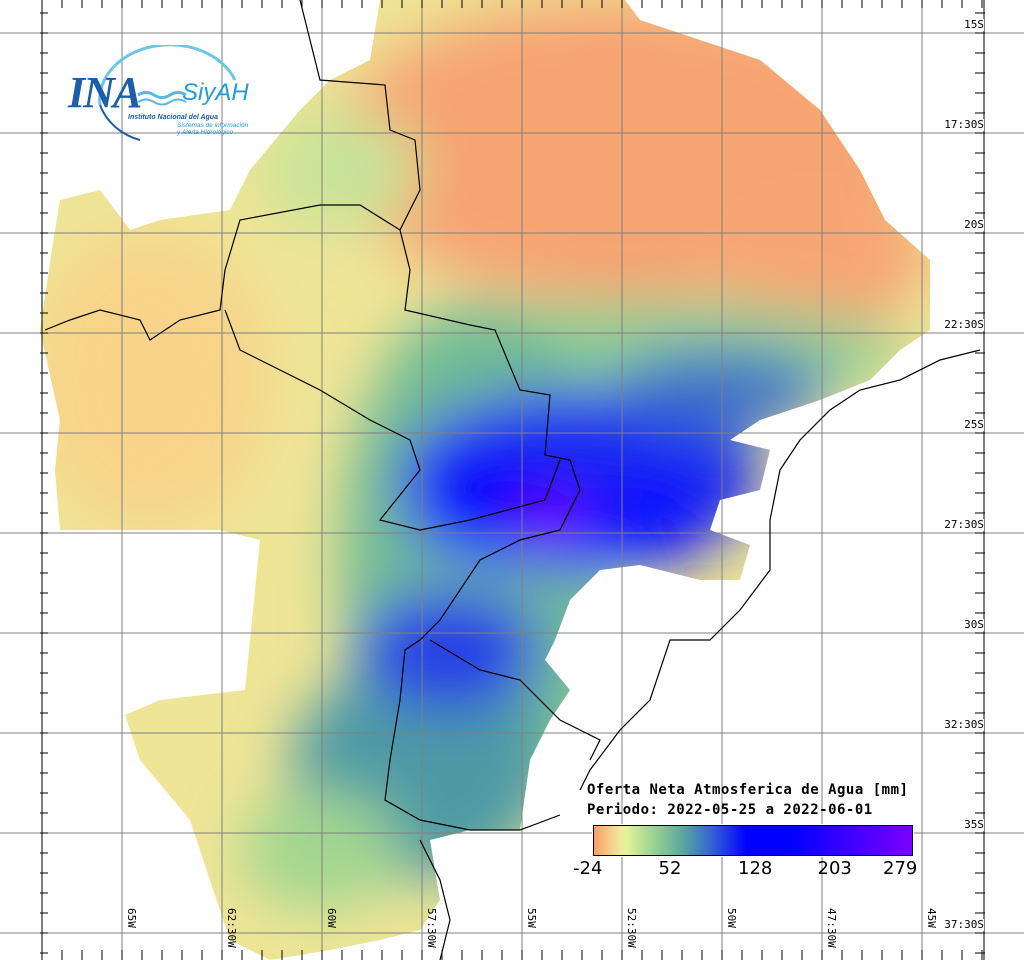 Image resolution: width=1024 pixels, height=960 pixels. Describe the element at coordinates (331, 918) in the screenshot. I see `longitude-label: 60W` at that location.